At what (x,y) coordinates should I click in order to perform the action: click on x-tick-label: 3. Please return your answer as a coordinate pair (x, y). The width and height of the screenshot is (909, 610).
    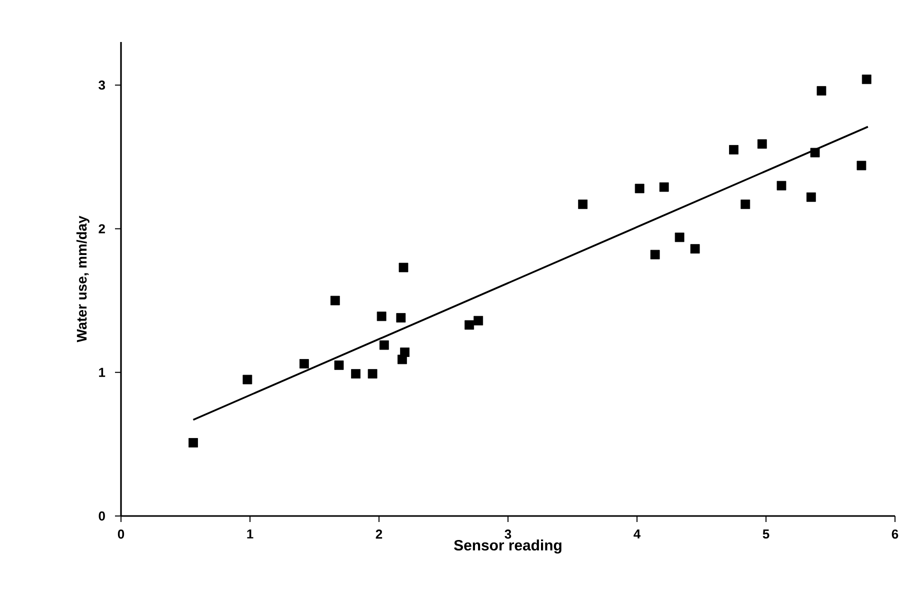
    Looking at the image, I should click on (508, 534).